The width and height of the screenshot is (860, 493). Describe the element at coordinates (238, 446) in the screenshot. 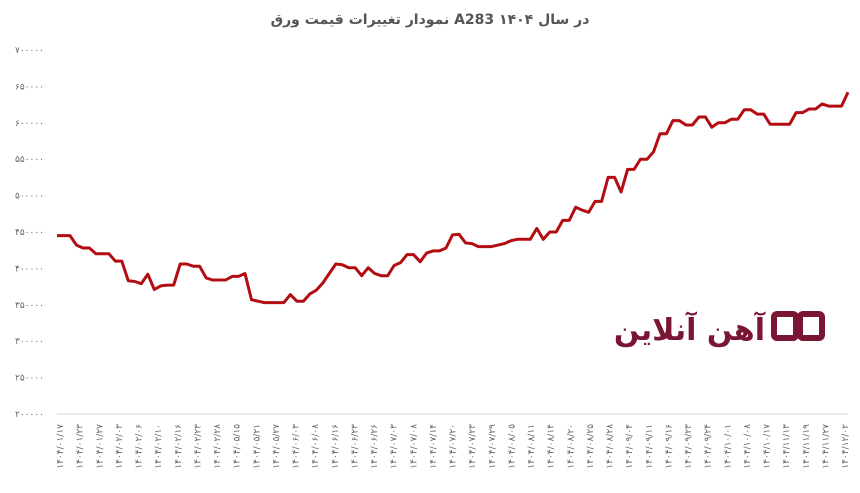

I see `x-tick-label: ۱۴۰۴/۰۵/۱۵` at that location.